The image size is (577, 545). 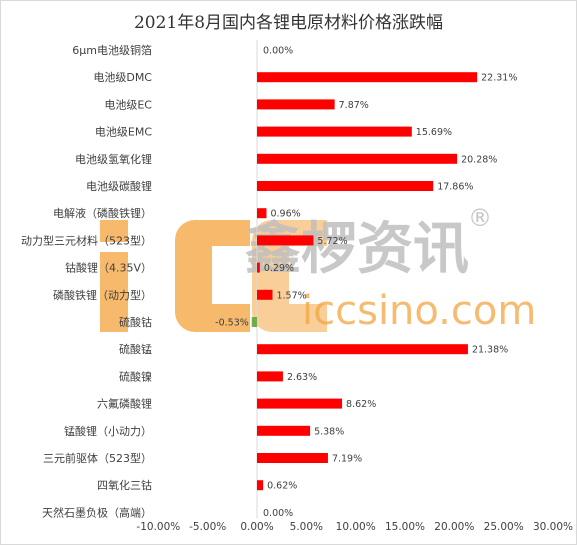 What do you see at coordinates (128, 104) in the screenshot?
I see `category-label: 电池级EC` at bounding box center [128, 104].